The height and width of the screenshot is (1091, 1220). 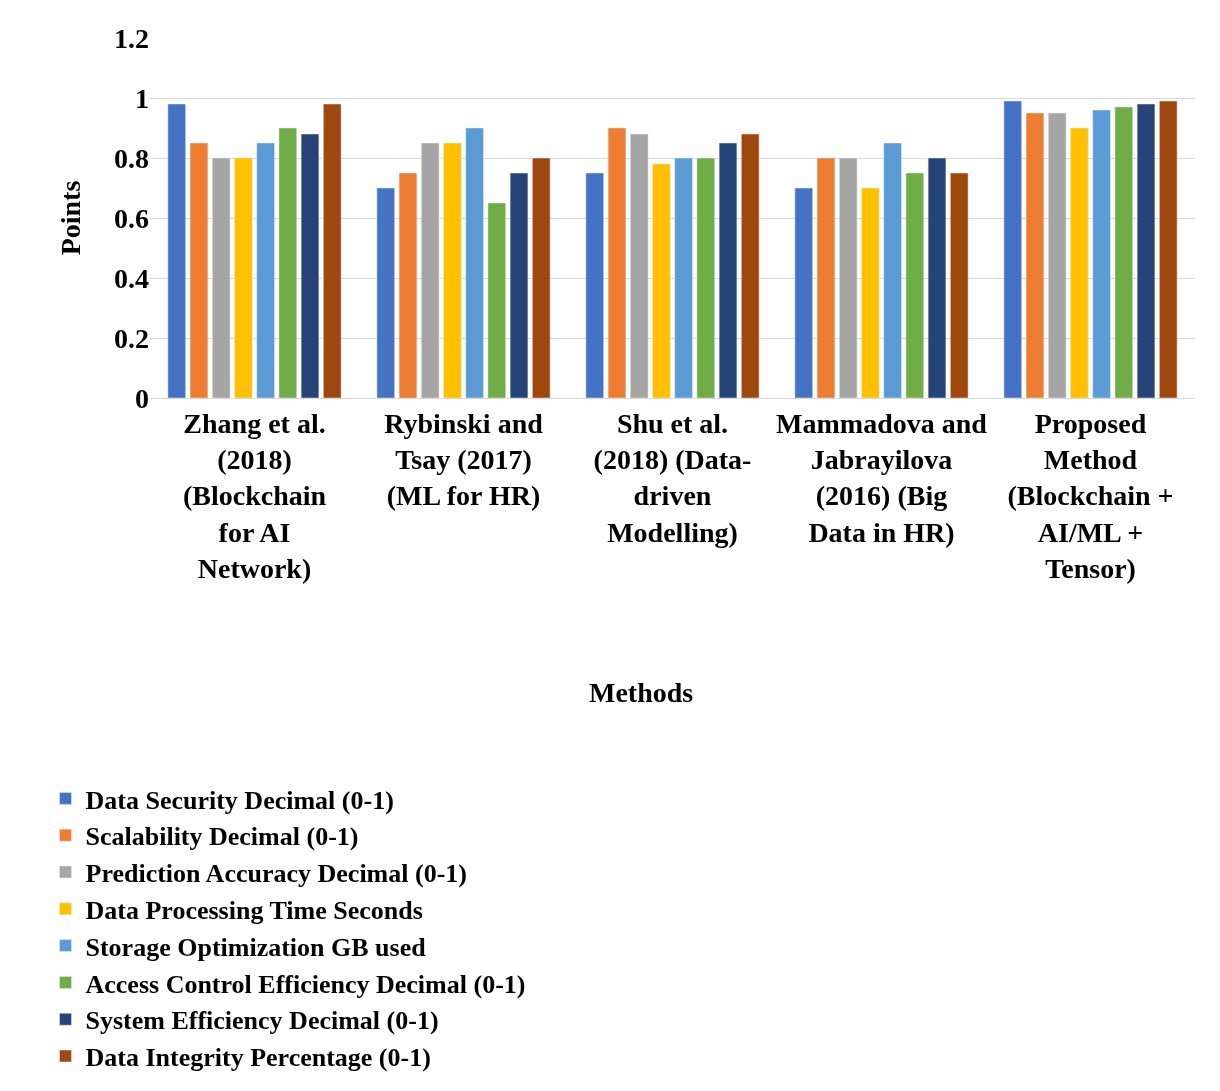 What do you see at coordinates (239, 800) in the screenshot?
I see `legend-label: Data Security Decimal (0-1)` at bounding box center [239, 800].